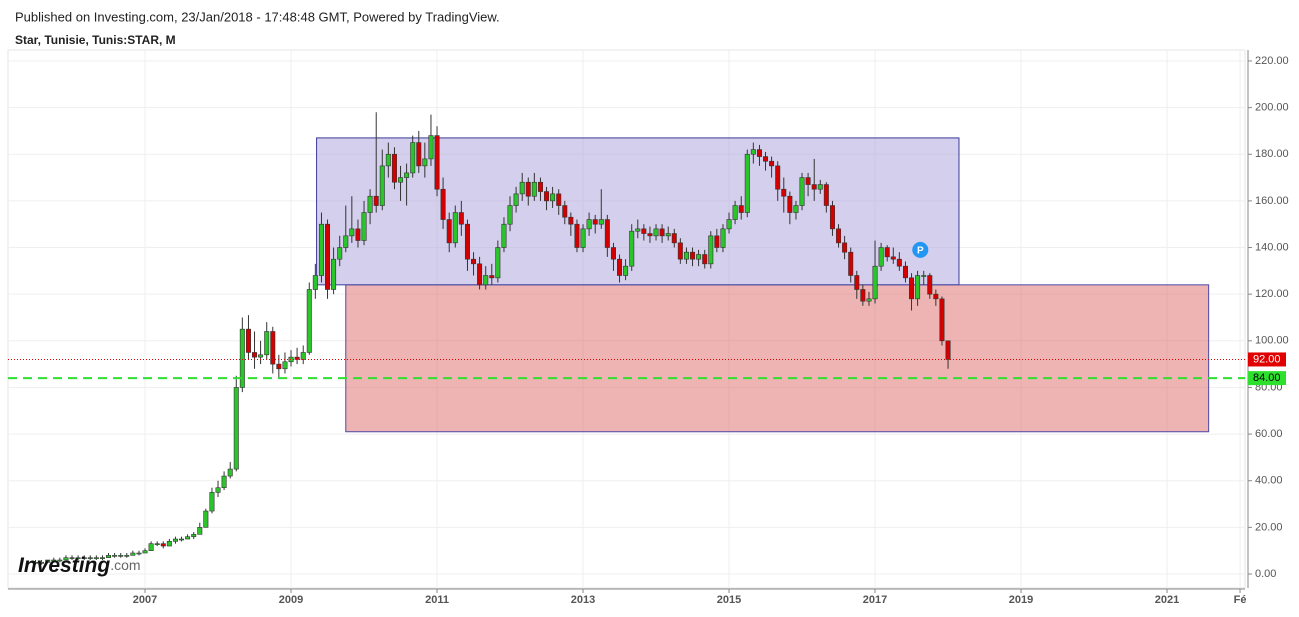 This screenshot has width=1299, height=617. I want to click on x-tick-label: 2019, so click(1021, 600).